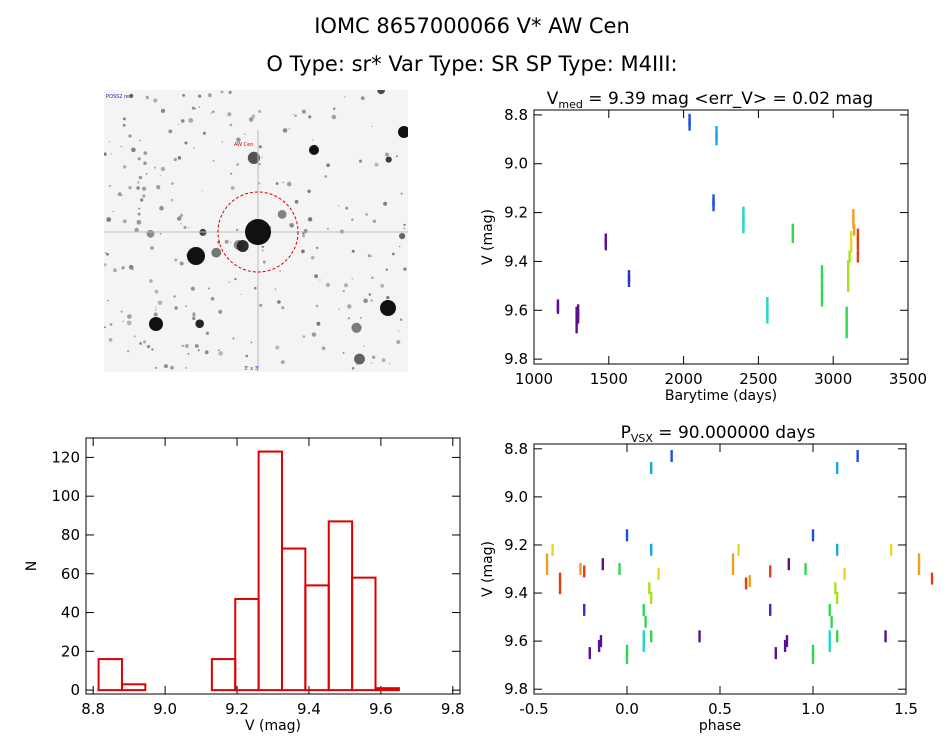 Image resolution: width=944 pixels, height=747 pixels. What do you see at coordinates (516, 213) in the screenshot?
I see `y-tick-label: 9.2` at bounding box center [516, 213].